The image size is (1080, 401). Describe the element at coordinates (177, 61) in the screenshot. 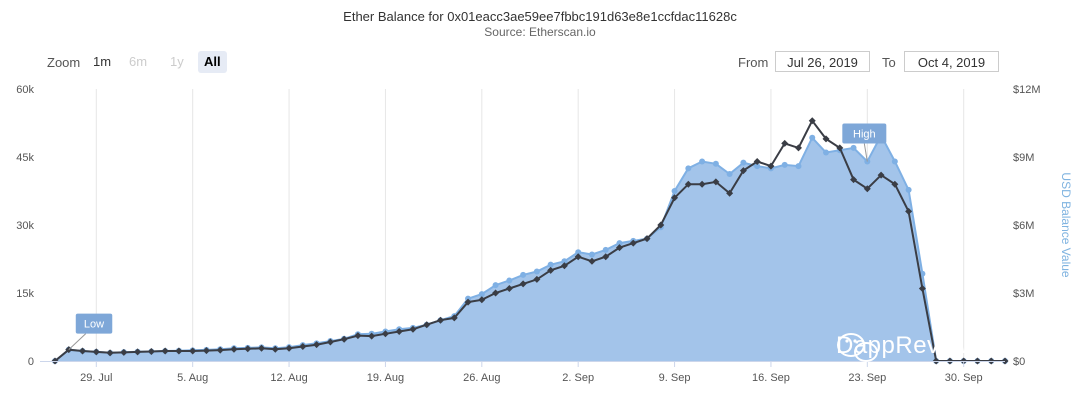

I see `zoom-1y-button: 1y` at that location.